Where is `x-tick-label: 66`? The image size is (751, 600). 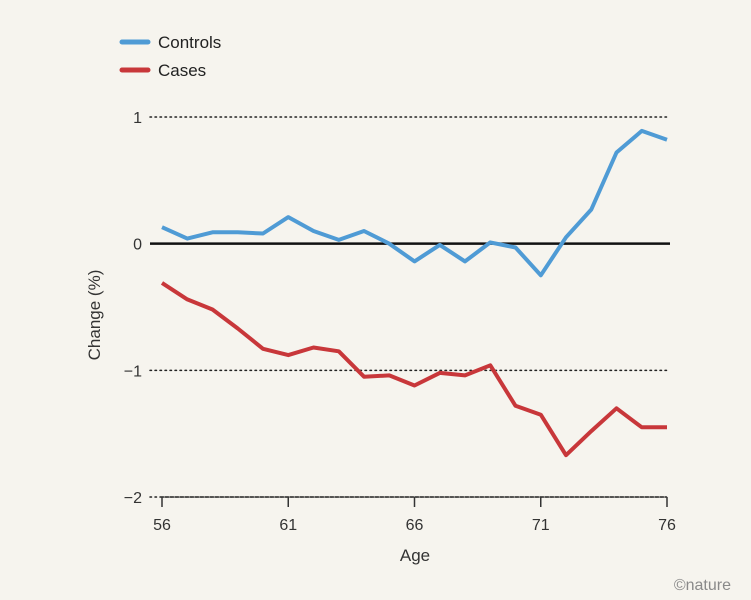
x-tick-label: 66 is located at coordinates (415, 525).